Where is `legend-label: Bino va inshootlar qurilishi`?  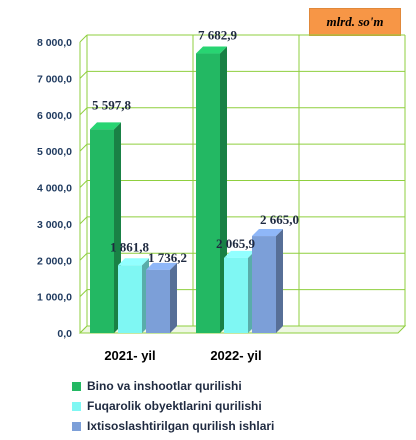 legend-label: Bino va inshootlar qurilishi is located at coordinates (164, 386).